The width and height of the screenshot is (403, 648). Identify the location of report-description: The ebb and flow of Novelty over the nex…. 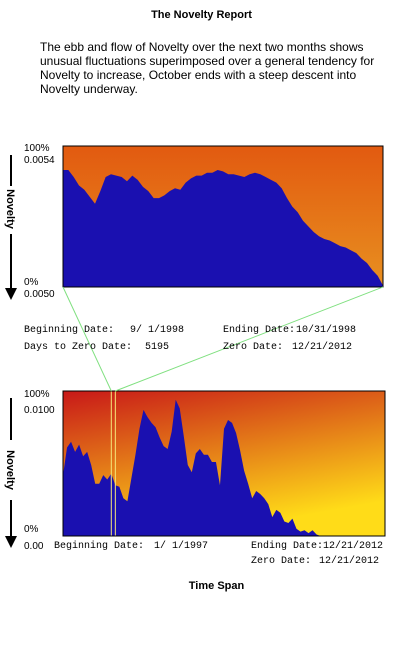
(207, 68).